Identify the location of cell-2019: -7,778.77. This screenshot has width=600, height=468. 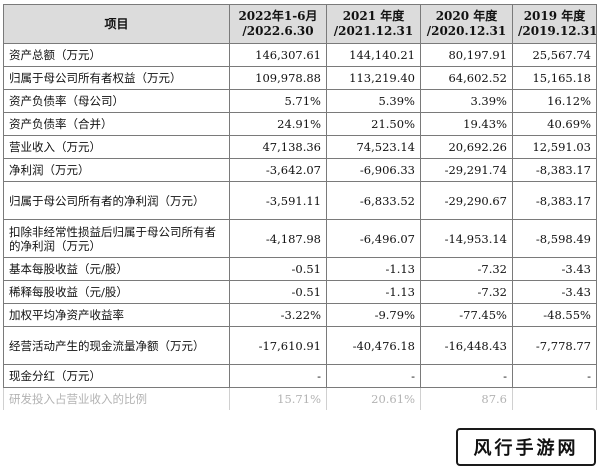
(554, 345).